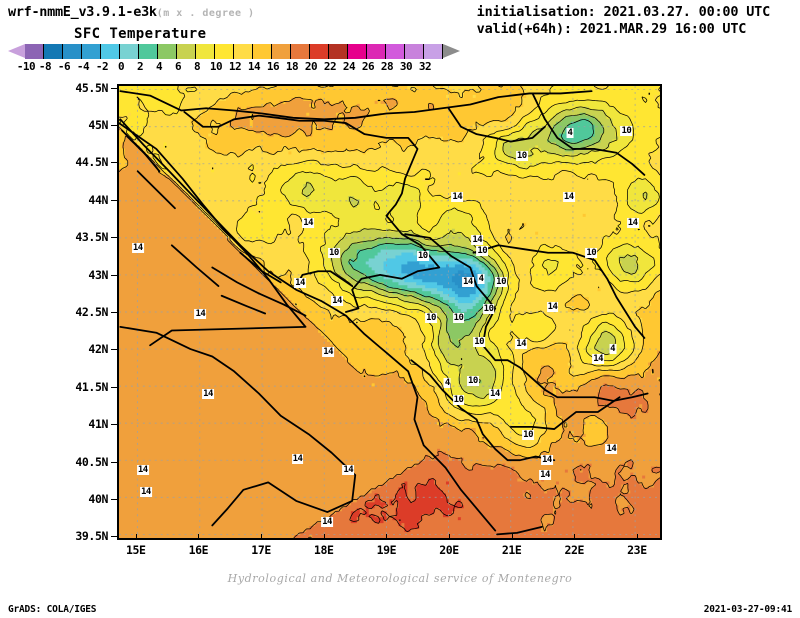  Describe the element at coordinates (216, 66) in the screenshot. I see `colorbar-tick-label: 10` at that location.